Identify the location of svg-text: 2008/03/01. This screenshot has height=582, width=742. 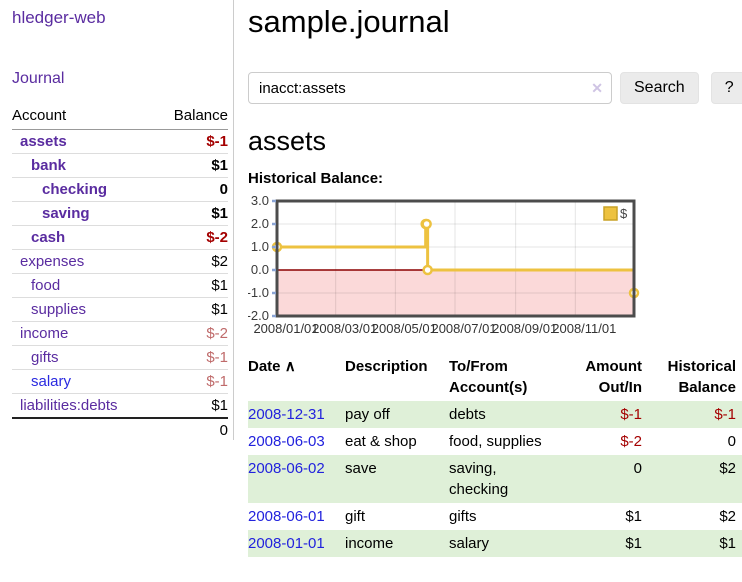
(344, 328).